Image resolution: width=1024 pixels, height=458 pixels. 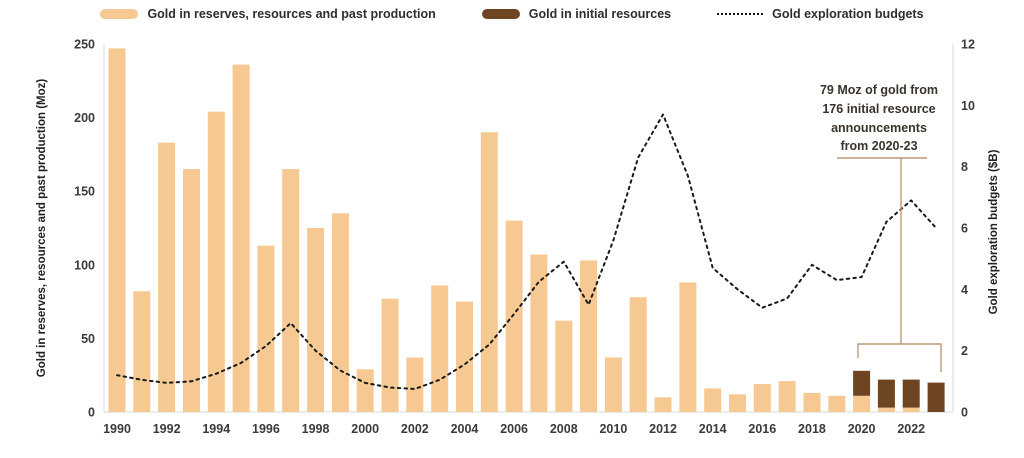 I want to click on x-axis-tick: 1990, so click(x=117, y=429).